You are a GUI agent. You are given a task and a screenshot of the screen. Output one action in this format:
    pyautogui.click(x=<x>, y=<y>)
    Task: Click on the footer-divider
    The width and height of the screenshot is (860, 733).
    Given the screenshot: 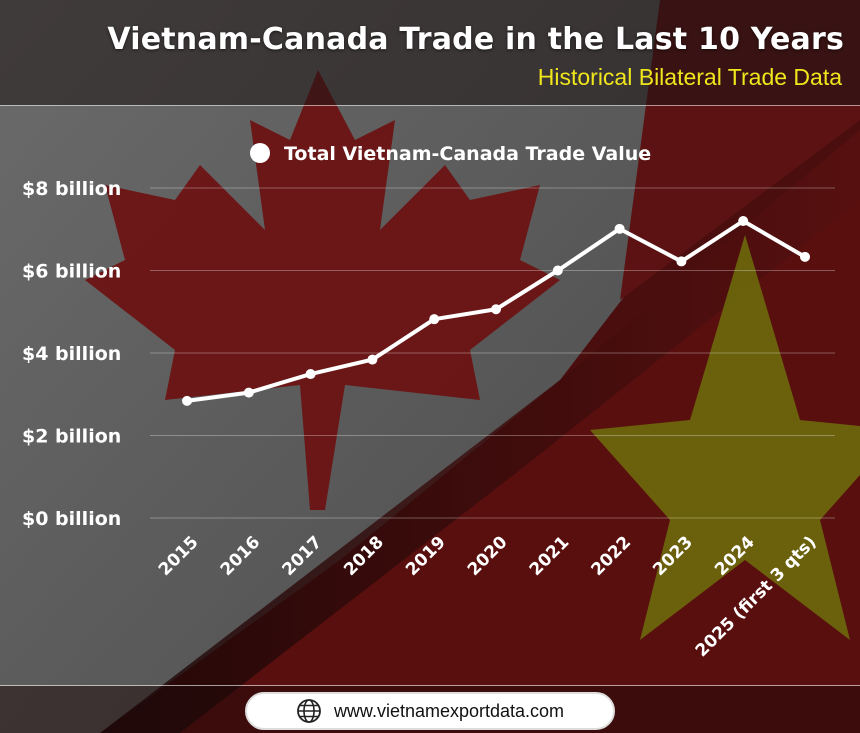 What is the action you would take?
    pyautogui.click(x=430, y=685)
    